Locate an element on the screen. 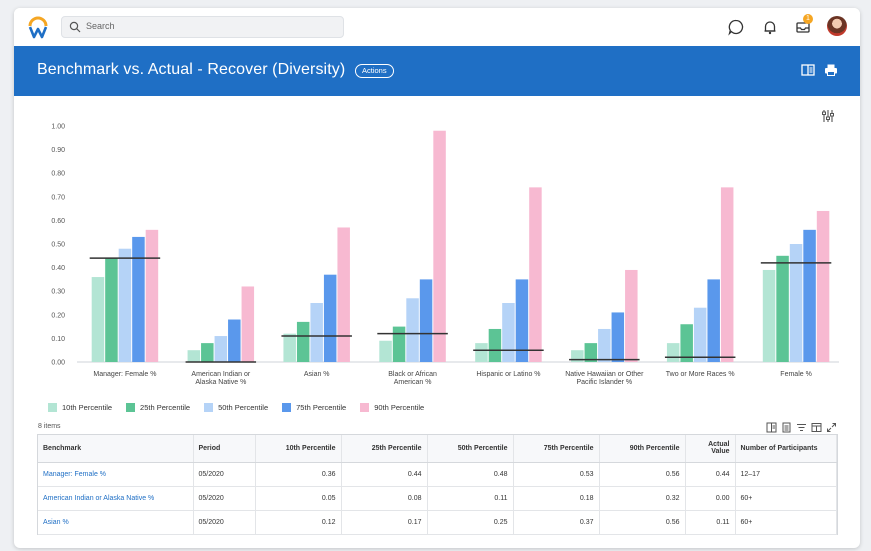 Image resolution: width=871 pixels, height=551 pixels. filter-icon is located at coordinates (801, 425).